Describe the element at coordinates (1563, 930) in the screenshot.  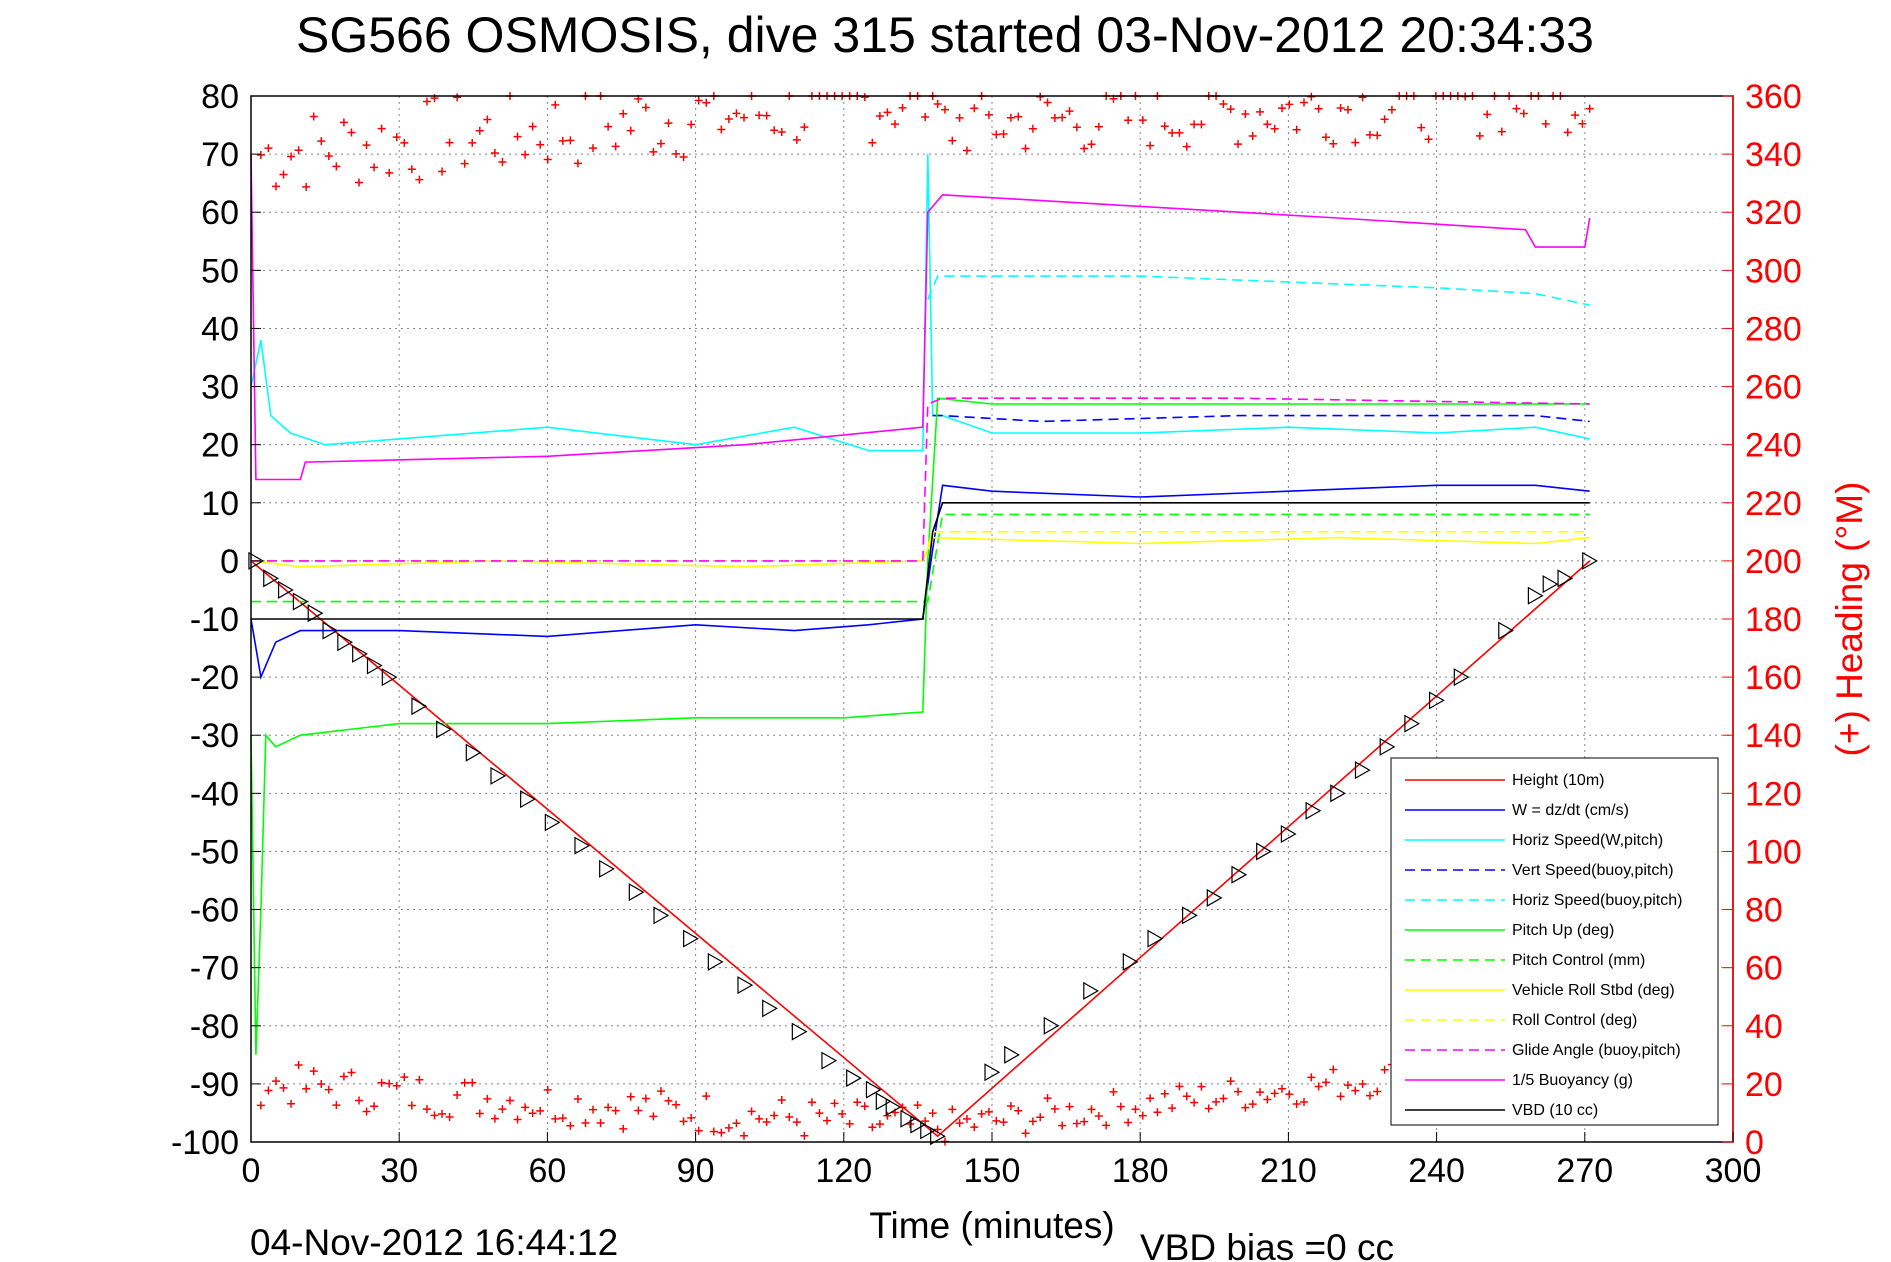
I see `legend-label: Pitch Up (deg)` at that location.